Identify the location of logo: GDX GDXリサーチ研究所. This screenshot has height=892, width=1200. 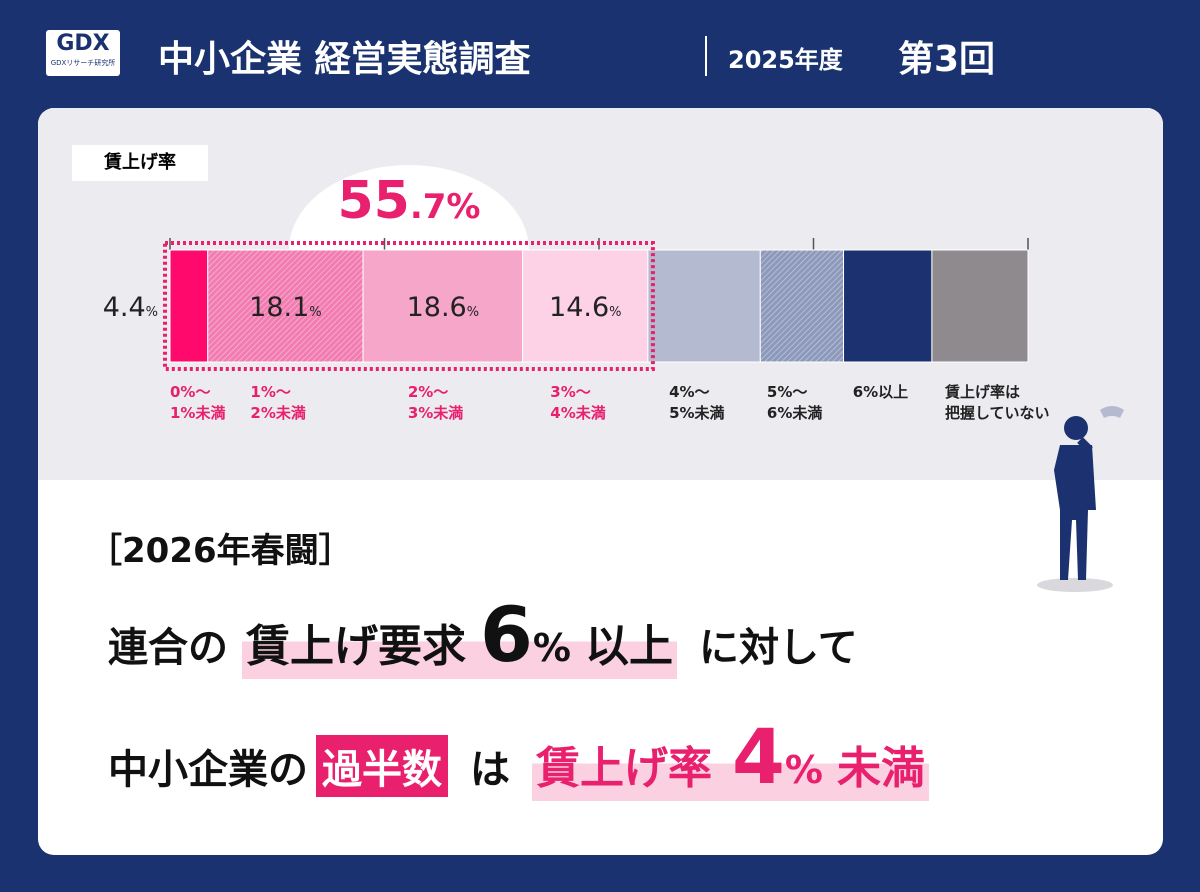
(83, 53).